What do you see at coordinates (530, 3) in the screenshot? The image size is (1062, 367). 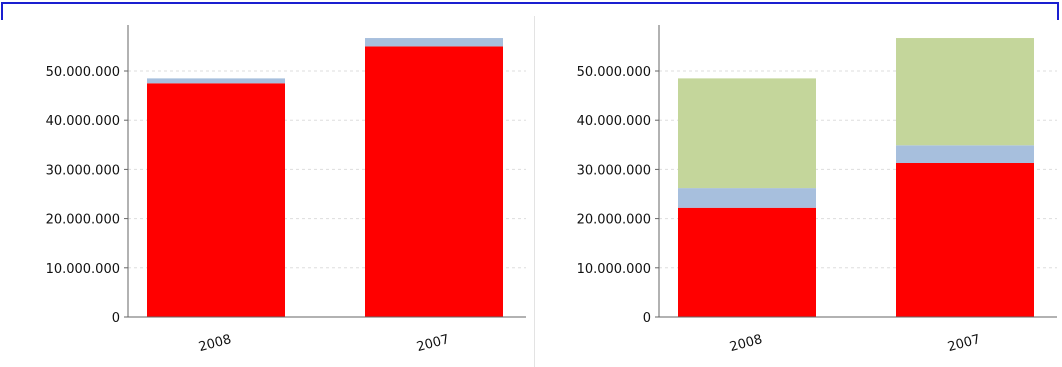 I see `frame-top-border` at bounding box center [530, 3].